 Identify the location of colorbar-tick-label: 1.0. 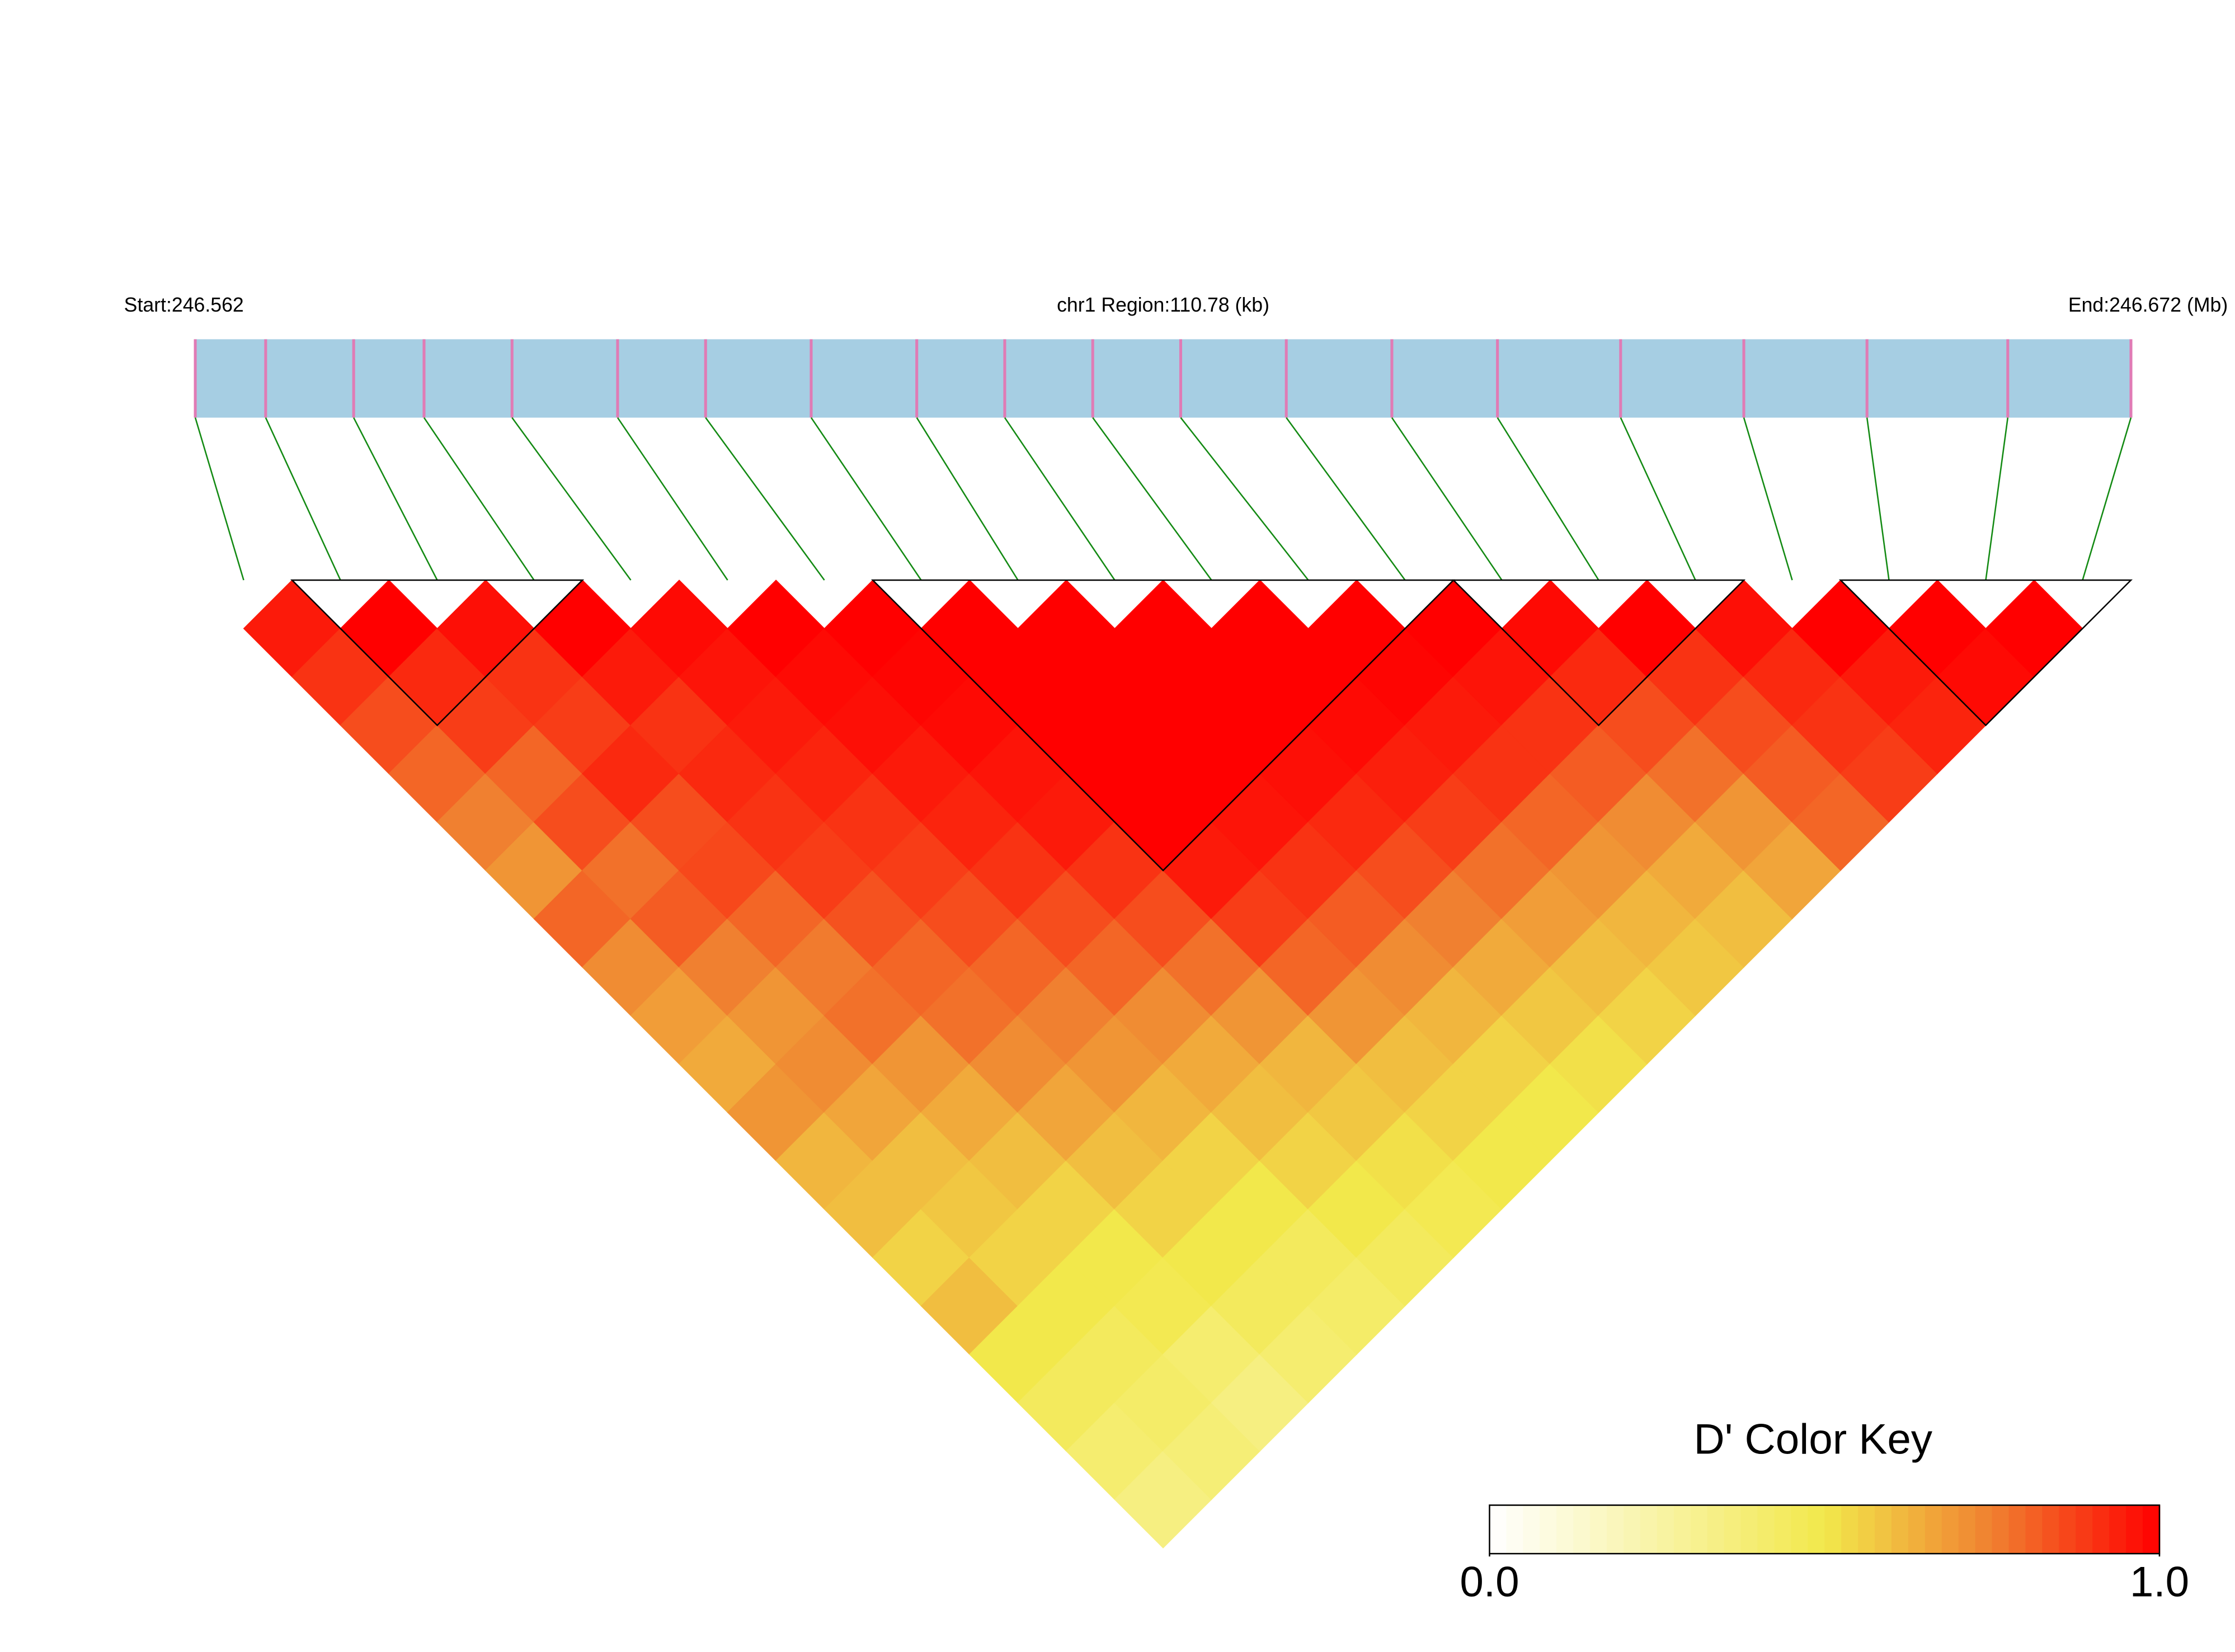
(2159, 1582).